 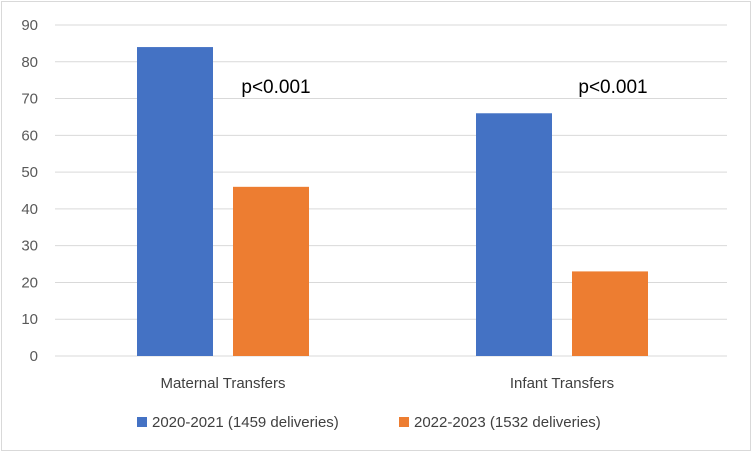 What do you see at coordinates (29, 319) in the screenshot?
I see `y-tick-label: 10` at bounding box center [29, 319].